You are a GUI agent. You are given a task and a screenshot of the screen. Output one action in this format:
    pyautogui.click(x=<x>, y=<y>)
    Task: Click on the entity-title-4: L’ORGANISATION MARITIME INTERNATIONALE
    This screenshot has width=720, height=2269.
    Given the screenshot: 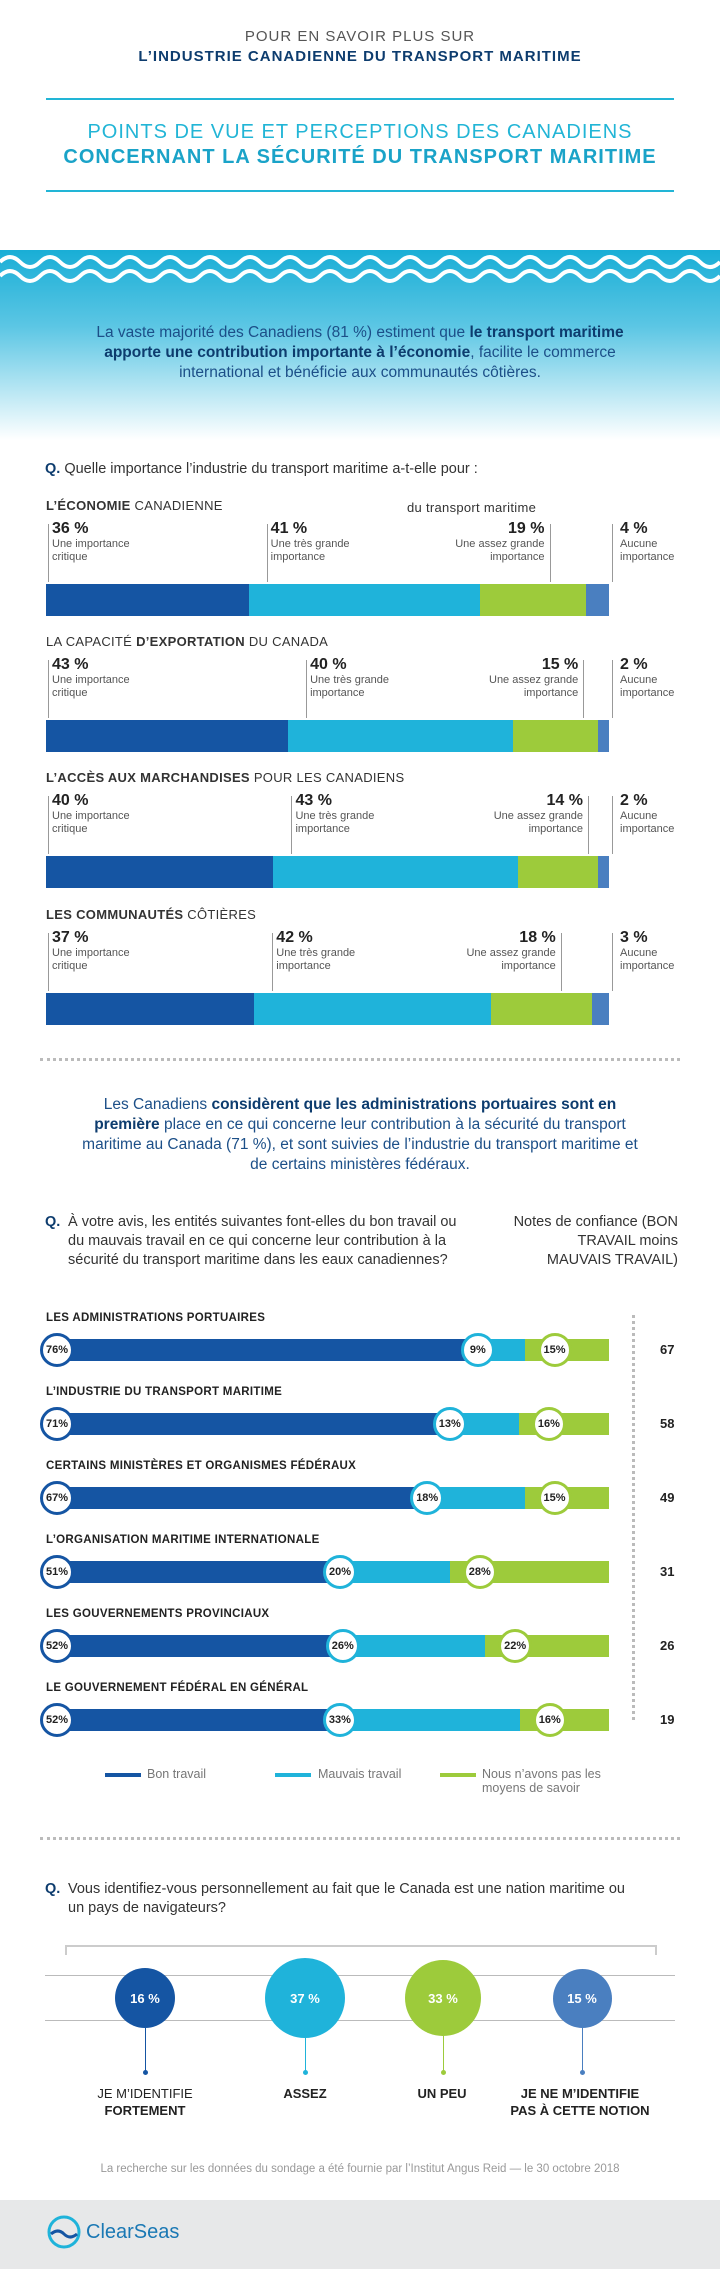 What is the action you would take?
    pyautogui.click(x=183, y=1540)
    